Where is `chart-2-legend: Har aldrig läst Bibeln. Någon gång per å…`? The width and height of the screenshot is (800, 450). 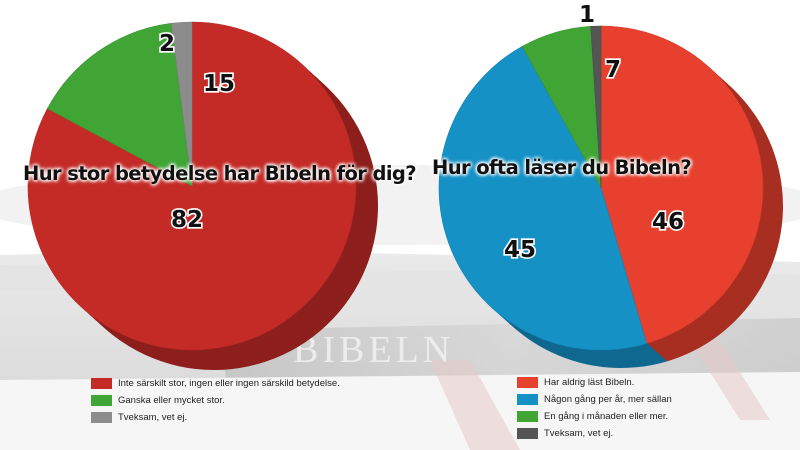
chart-2-legend: Har aldrig läst Bibeln. Någon gång per å… is located at coordinates (594, 408).